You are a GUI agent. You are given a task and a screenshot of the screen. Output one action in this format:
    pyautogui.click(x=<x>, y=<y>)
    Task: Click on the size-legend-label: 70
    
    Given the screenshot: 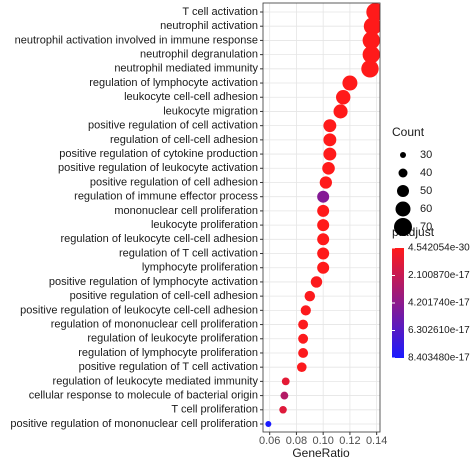 What is the action you would take?
    pyautogui.click(x=426, y=227)
    